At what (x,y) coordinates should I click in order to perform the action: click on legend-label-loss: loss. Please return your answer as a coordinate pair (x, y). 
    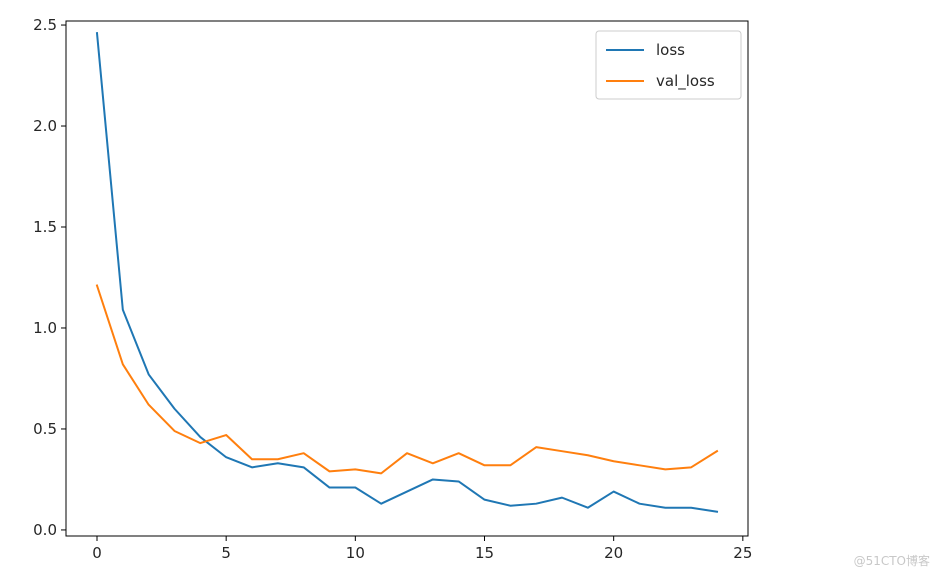
    Looking at the image, I should click on (670, 50).